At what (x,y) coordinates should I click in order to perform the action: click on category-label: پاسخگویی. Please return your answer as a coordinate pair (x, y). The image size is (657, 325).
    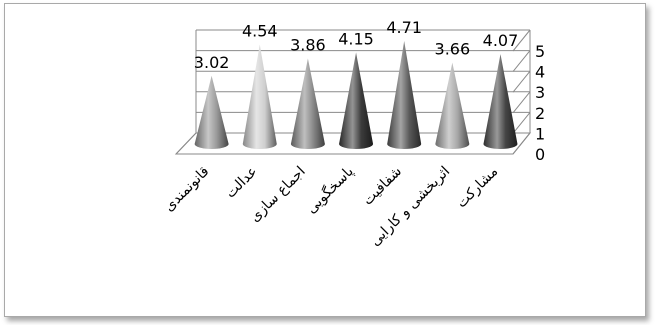
    Looking at the image, I should click on (330, 190).